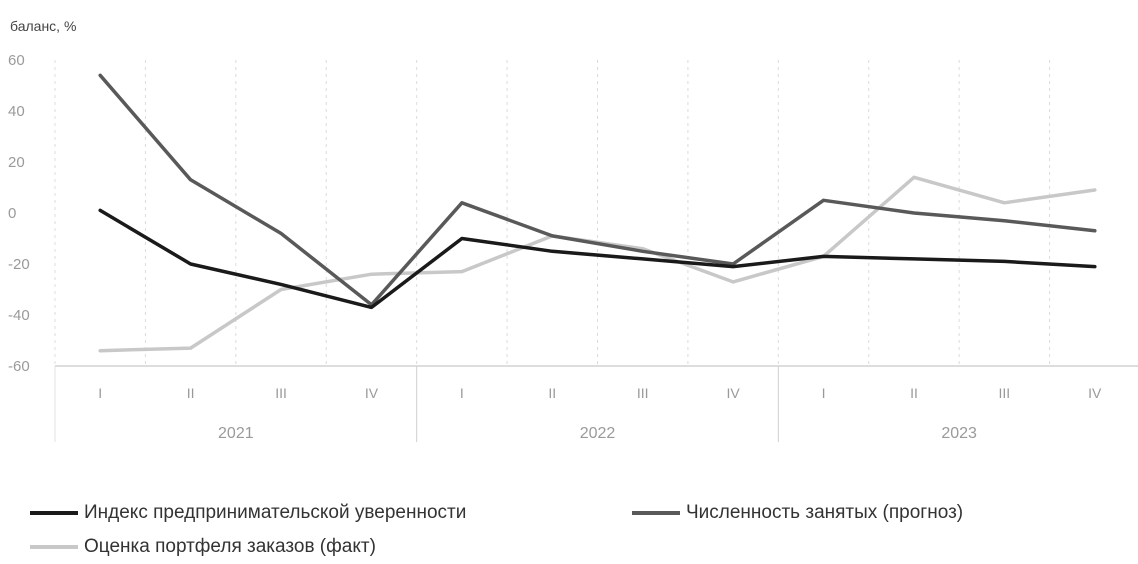 The width and height of the screenshot is (1138, 564). What do you see at coordinates (552, 393) in the screenshot?
I see `x-tick-label-5: II` at bounding box center [552, 393].